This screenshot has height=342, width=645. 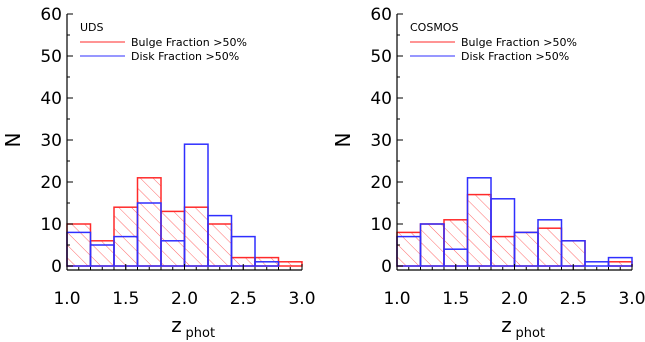 I want to click on panel-label: UDS, so click(x=92, y=27).